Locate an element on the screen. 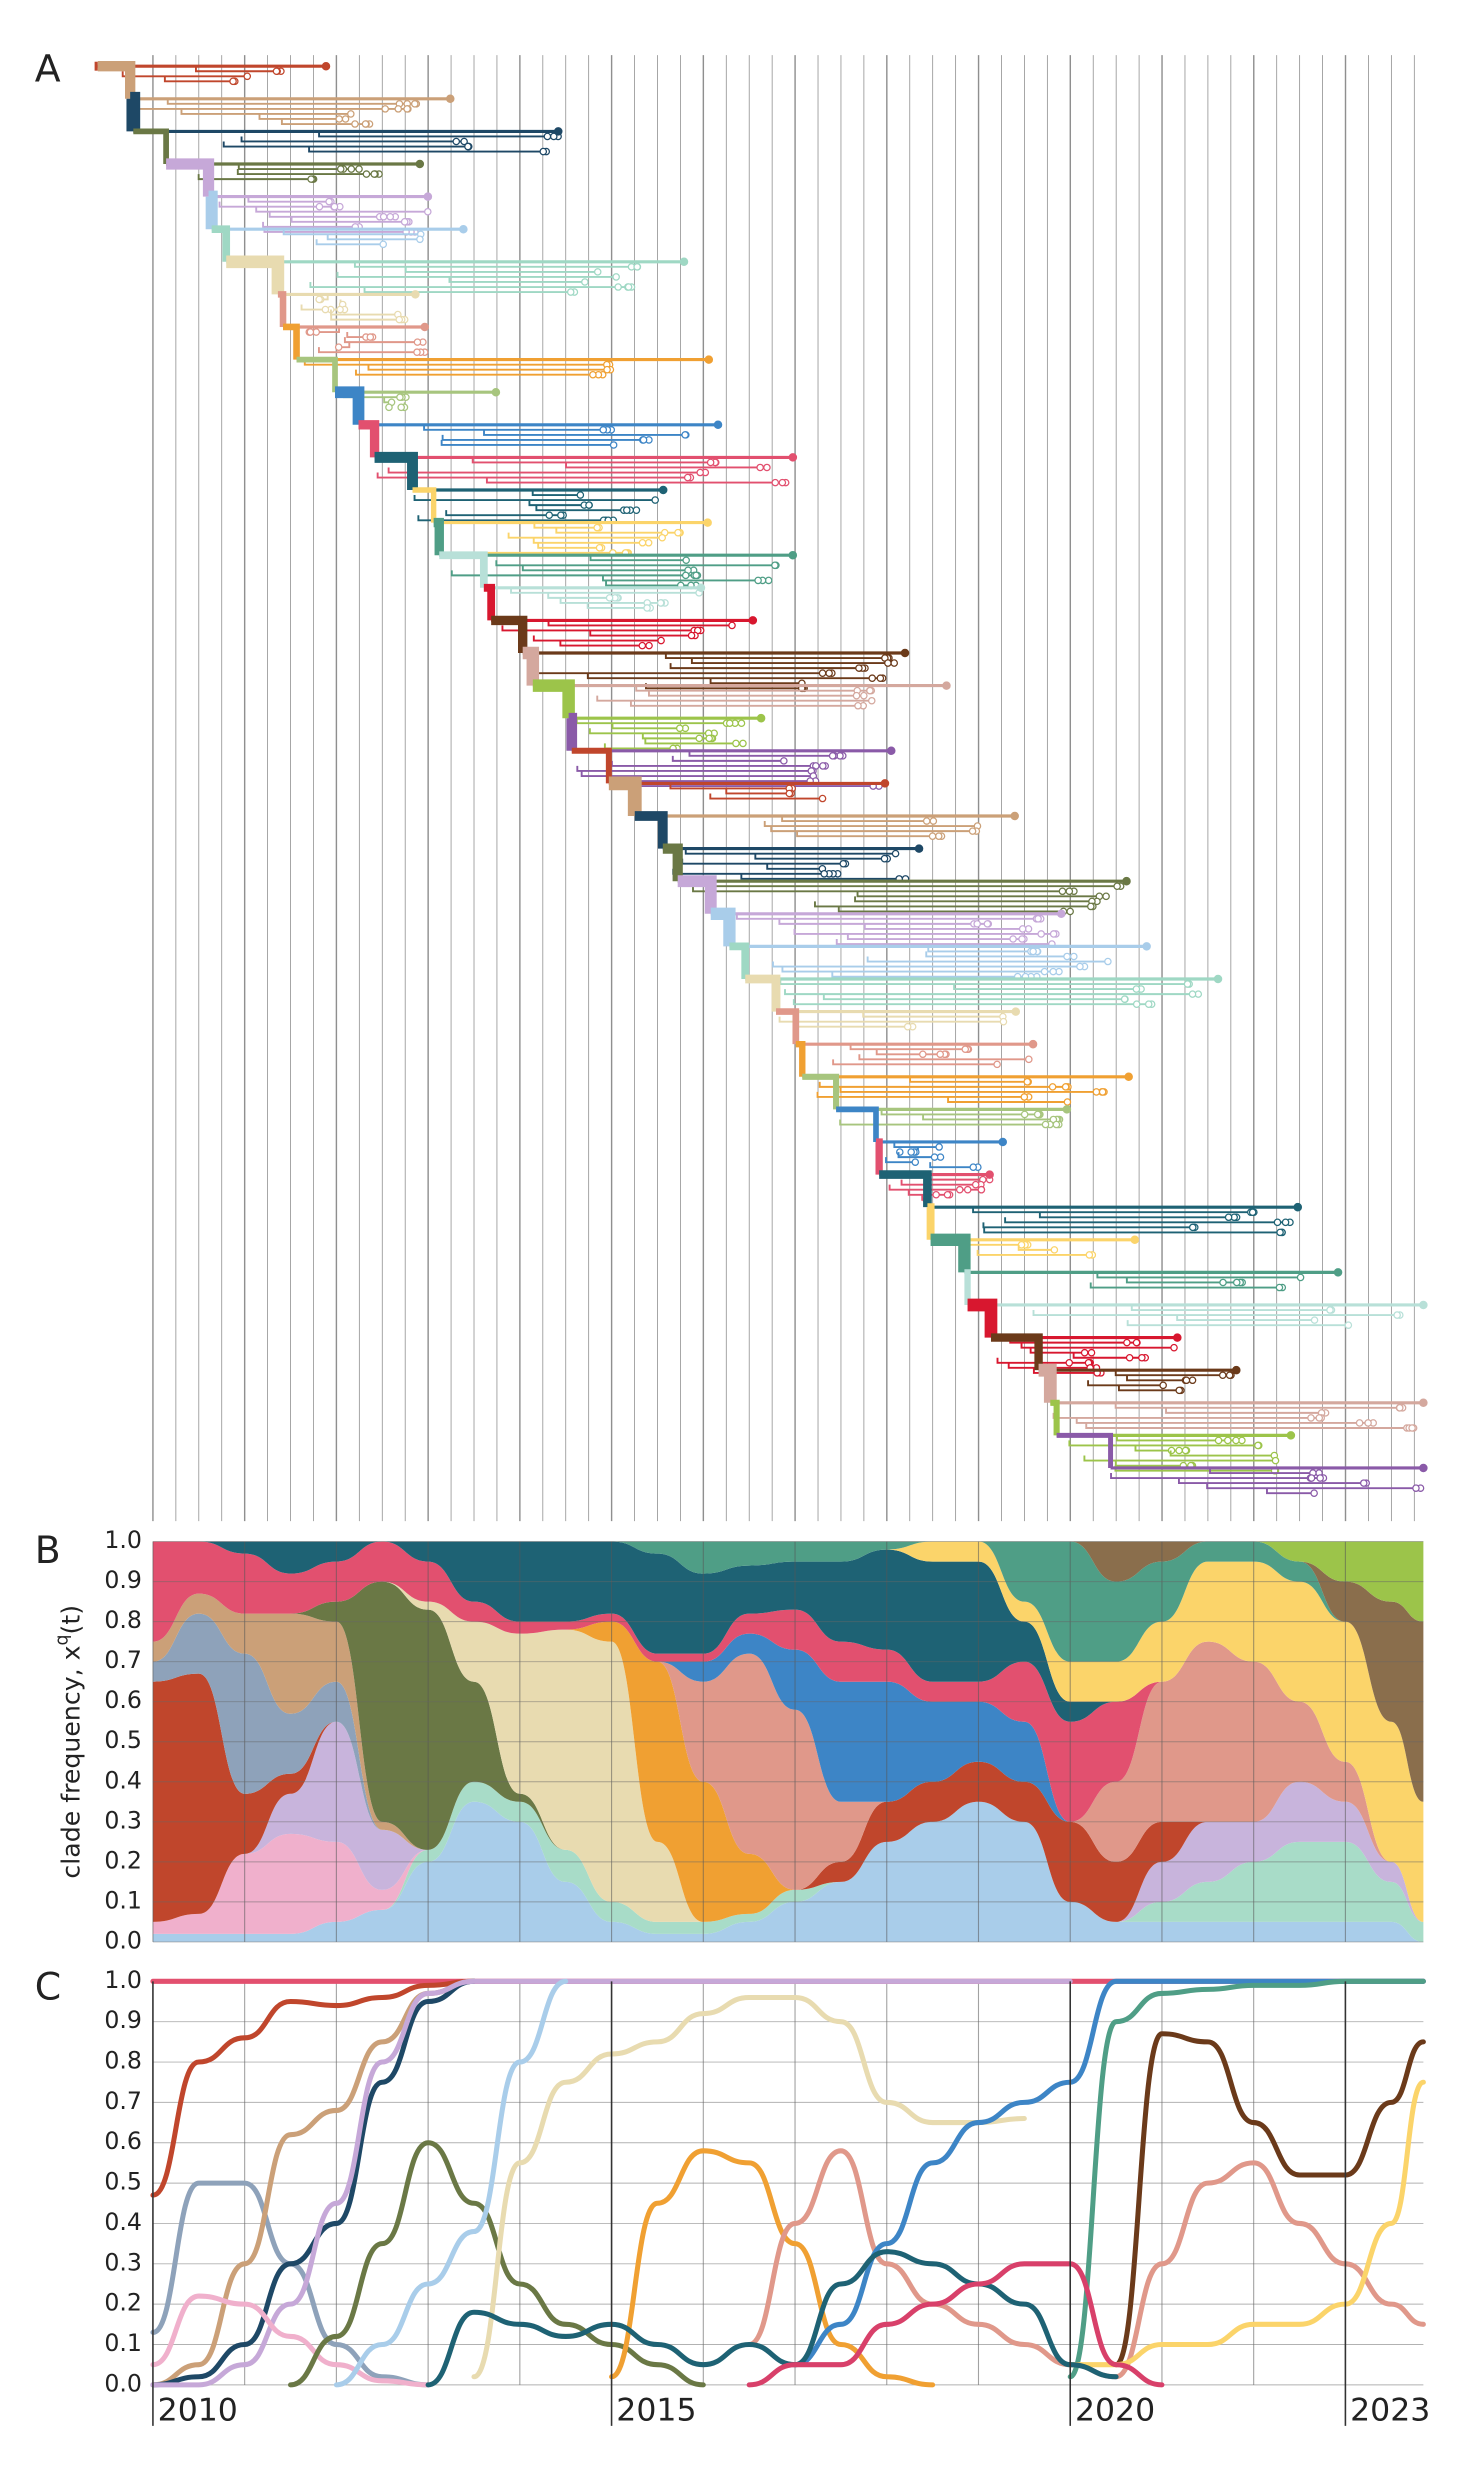  y-axis-label-part: clade frequency, x is located at coordinates (71, 1761).